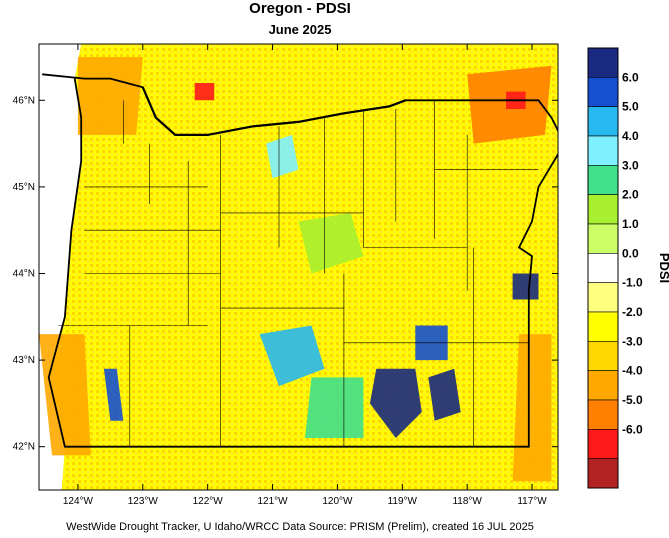  I want to click on colorbar-label: 6.0, so click(630, 77).